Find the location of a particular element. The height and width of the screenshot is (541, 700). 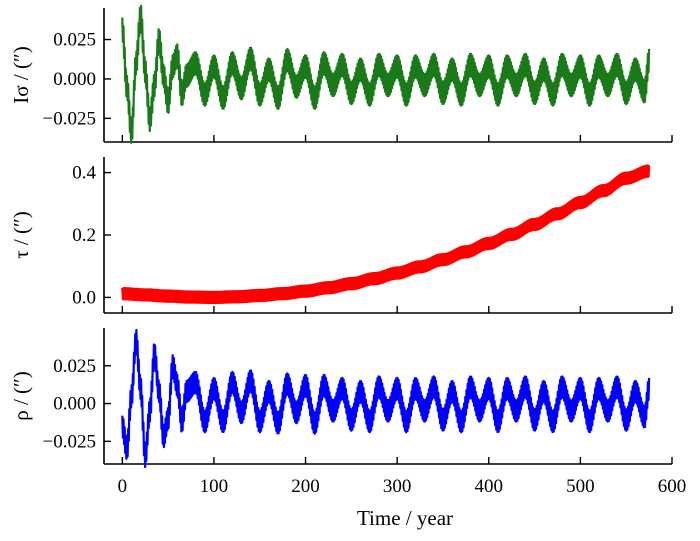

y-axis-title: Iσ / (″) is located at coordinates (21, 74).